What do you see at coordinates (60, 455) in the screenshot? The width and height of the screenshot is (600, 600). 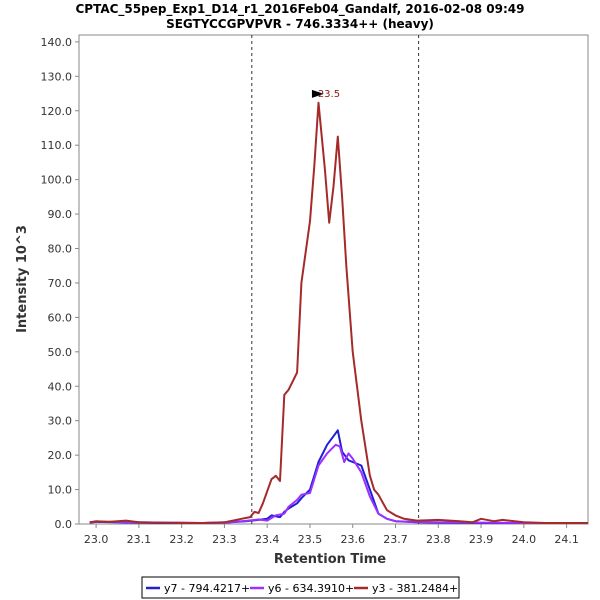 I see `y-tick-label: 20.0` at bounding box center [60, 455].